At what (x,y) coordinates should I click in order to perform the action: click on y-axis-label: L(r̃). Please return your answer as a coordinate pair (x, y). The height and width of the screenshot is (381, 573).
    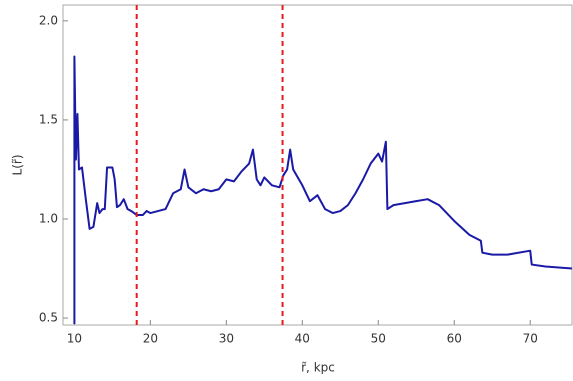
    Looking at the image, I should click on (18, 165).